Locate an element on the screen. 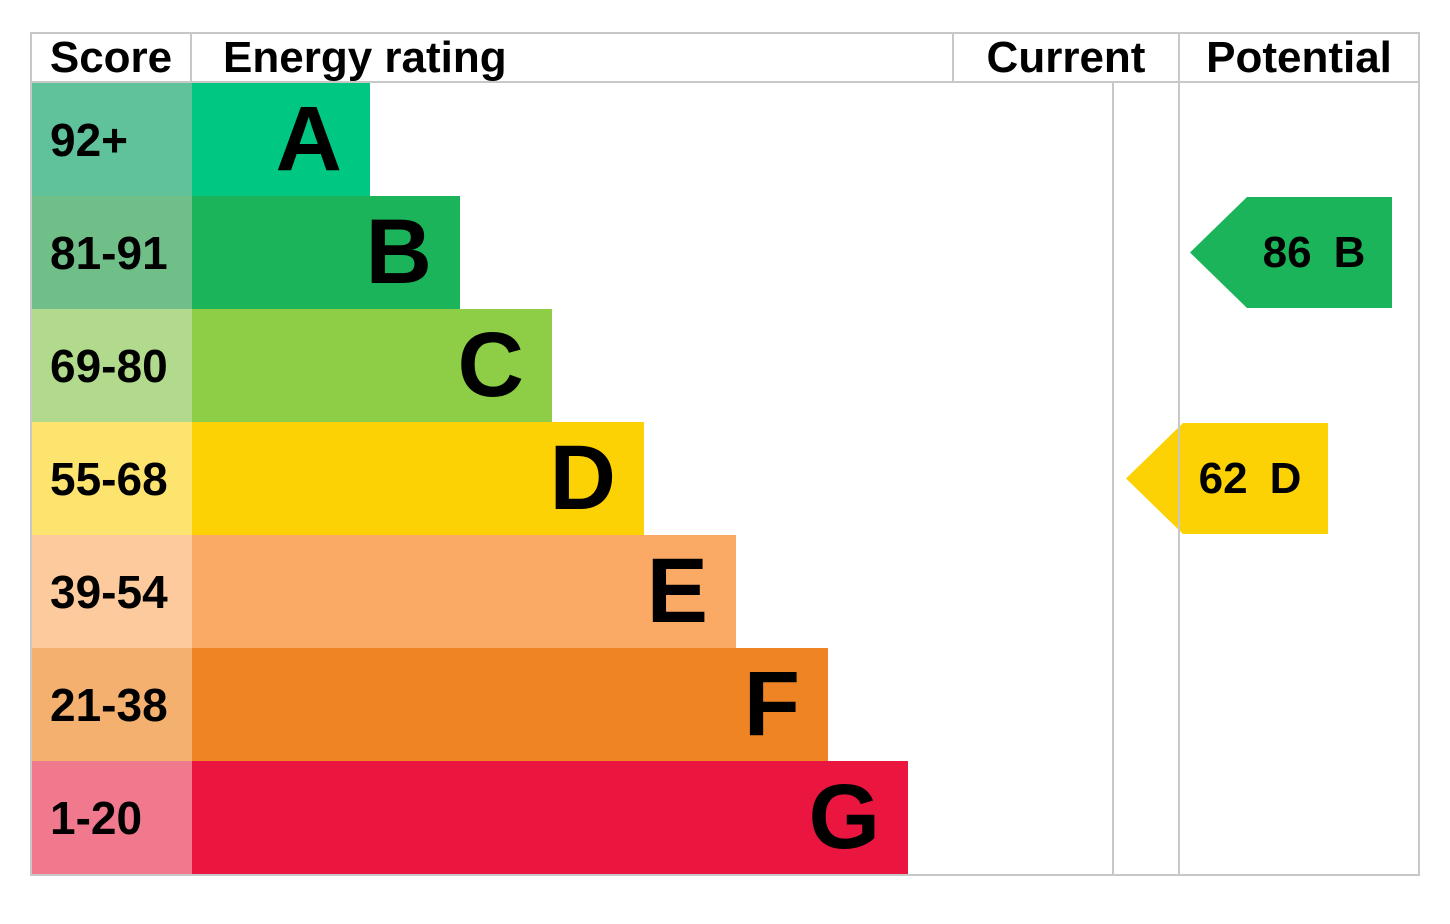  current-column: 62 D is located at coordinates (1225, 478).